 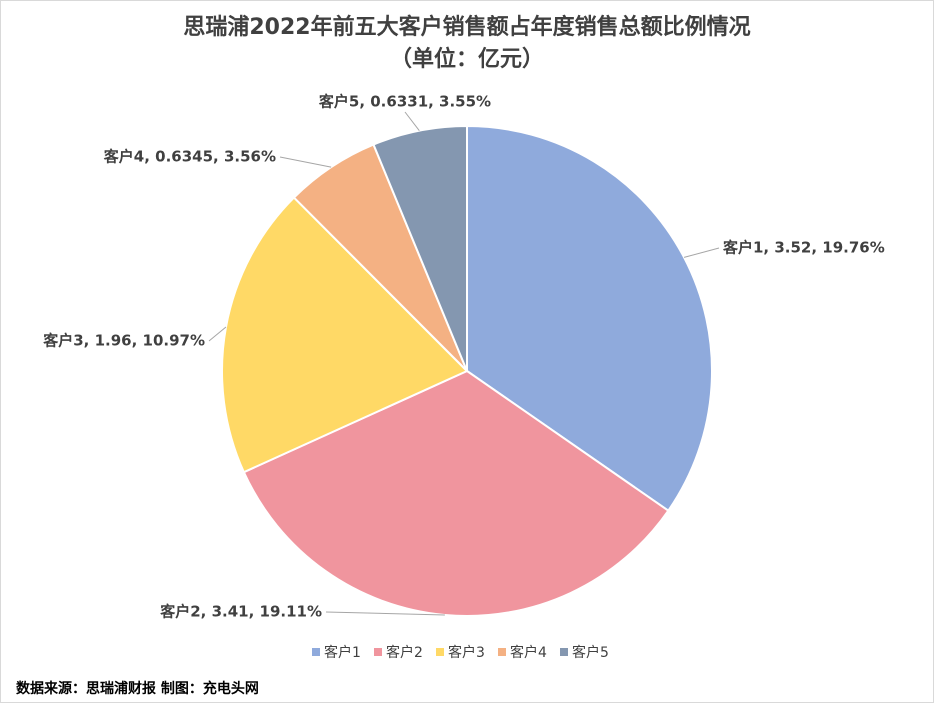 What do you see at coordinates (466, 652) in the screenshot?
I see `legend-label: 客户3` at bounding box center [466, 652].